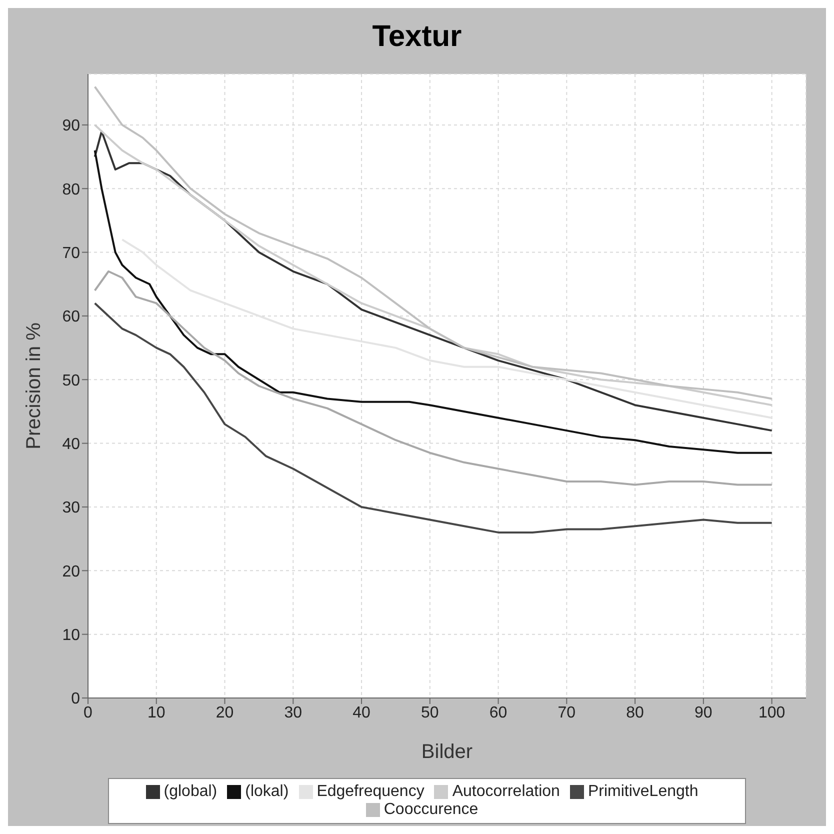 This screenshot has height=834, width=834. I want to click on chart-title: Textur, so click(417, 37).